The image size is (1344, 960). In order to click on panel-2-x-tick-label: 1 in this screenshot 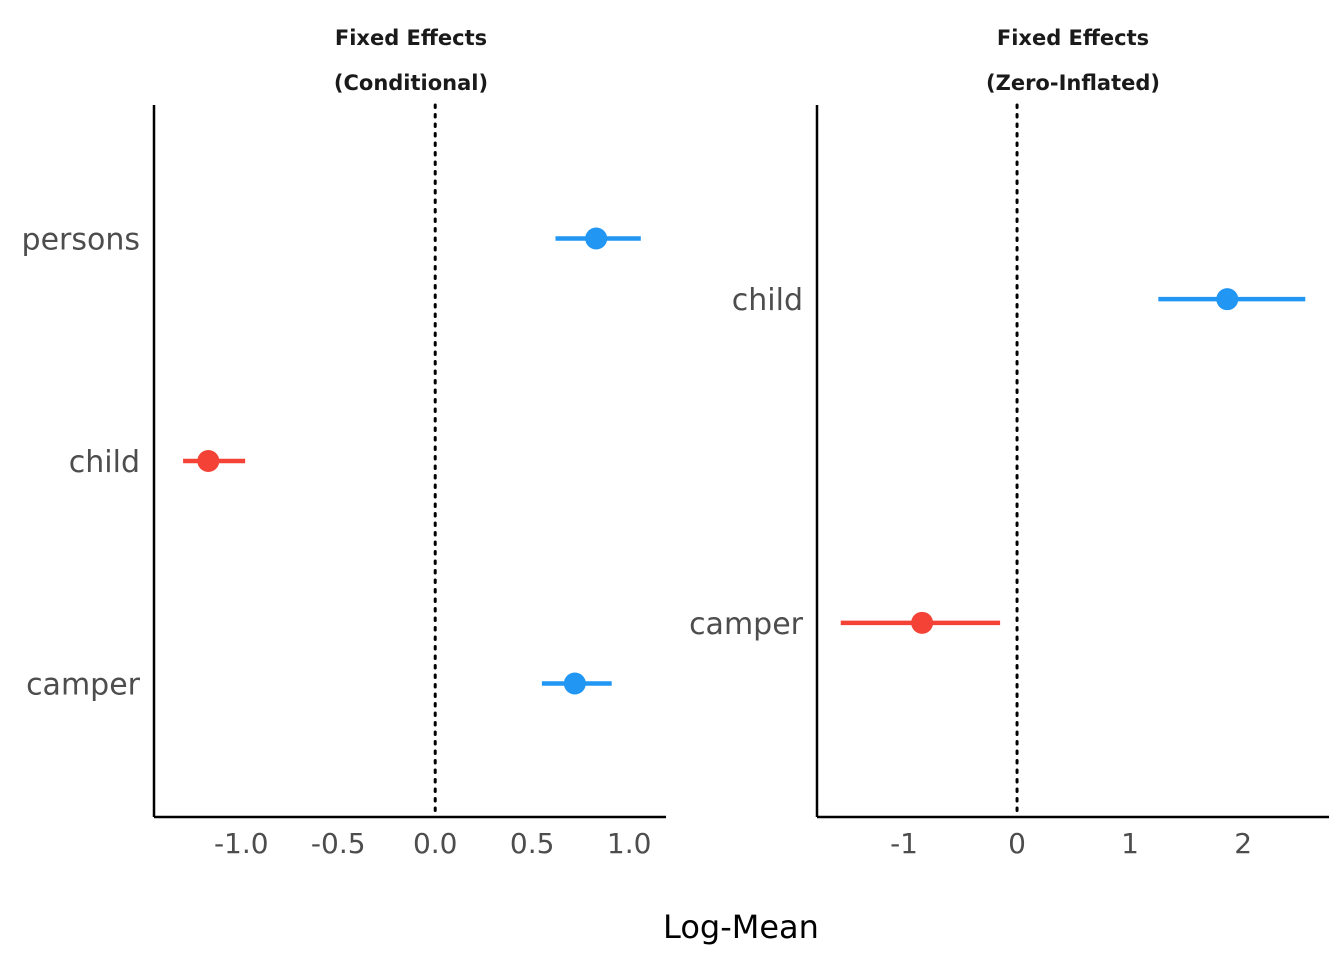, I will do `click(1130, 843)`.